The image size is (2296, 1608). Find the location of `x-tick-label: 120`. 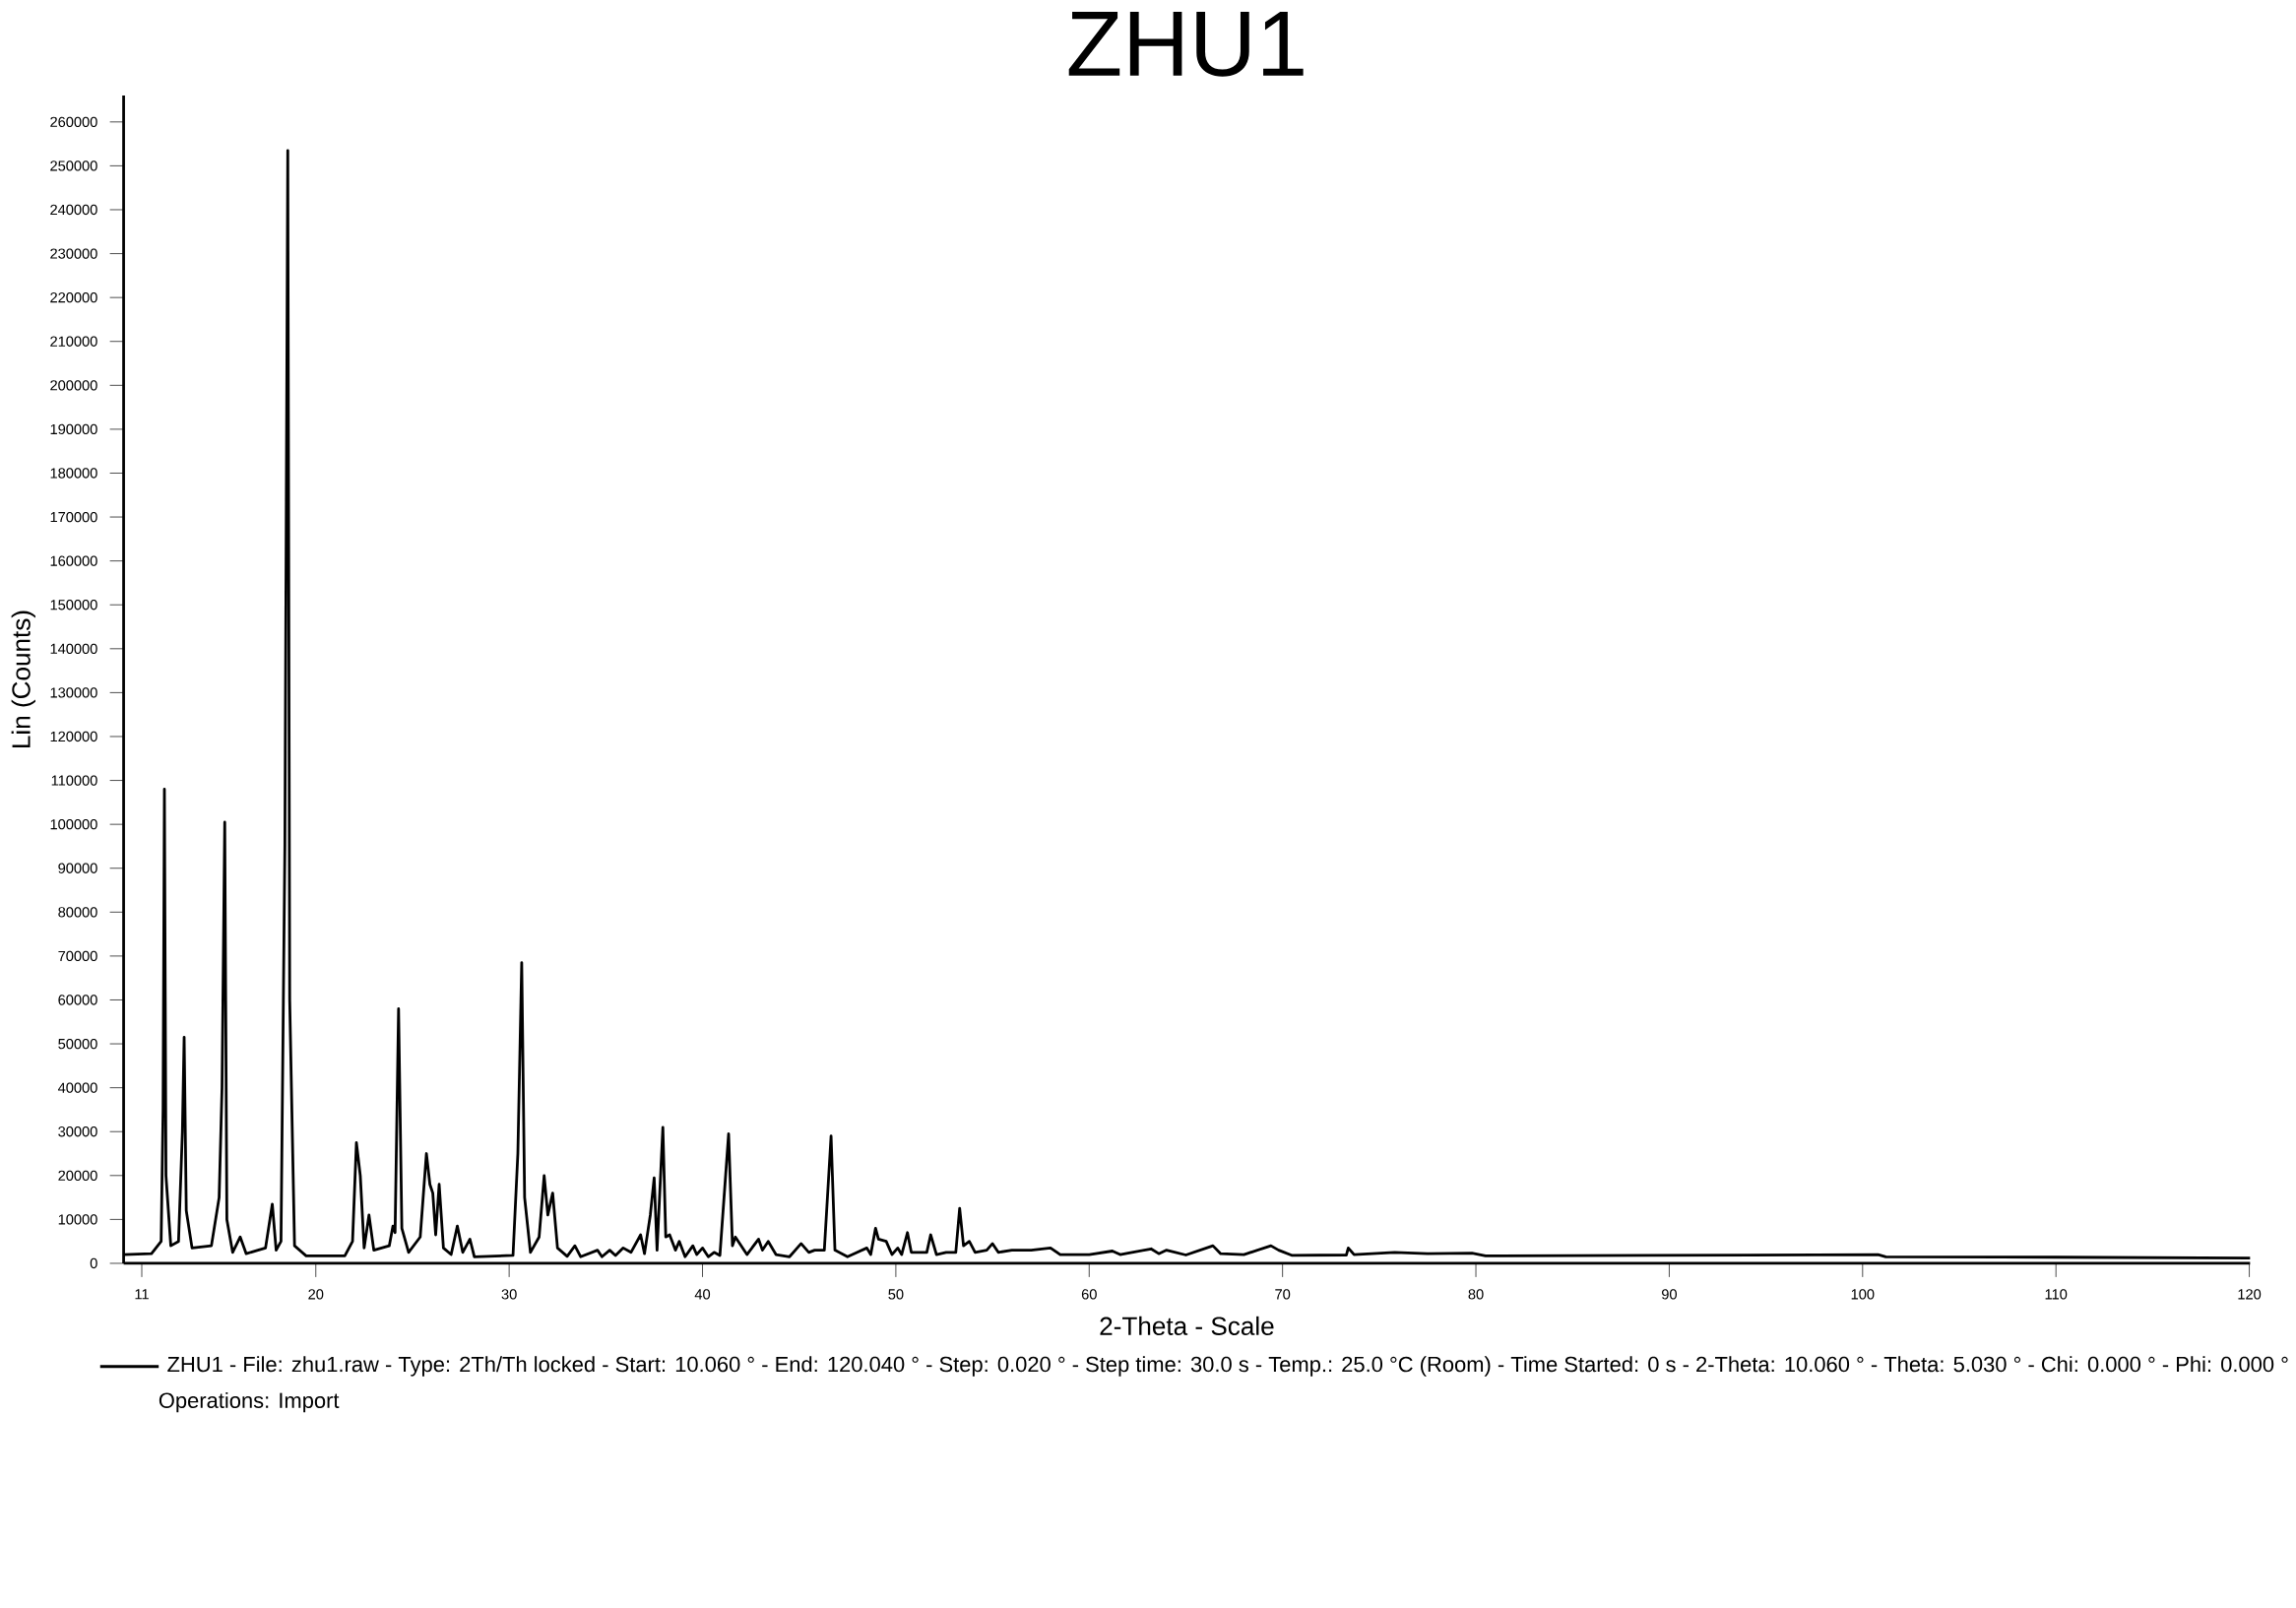

x-tick-label: 120 is located at coordinates (2250, 1294).